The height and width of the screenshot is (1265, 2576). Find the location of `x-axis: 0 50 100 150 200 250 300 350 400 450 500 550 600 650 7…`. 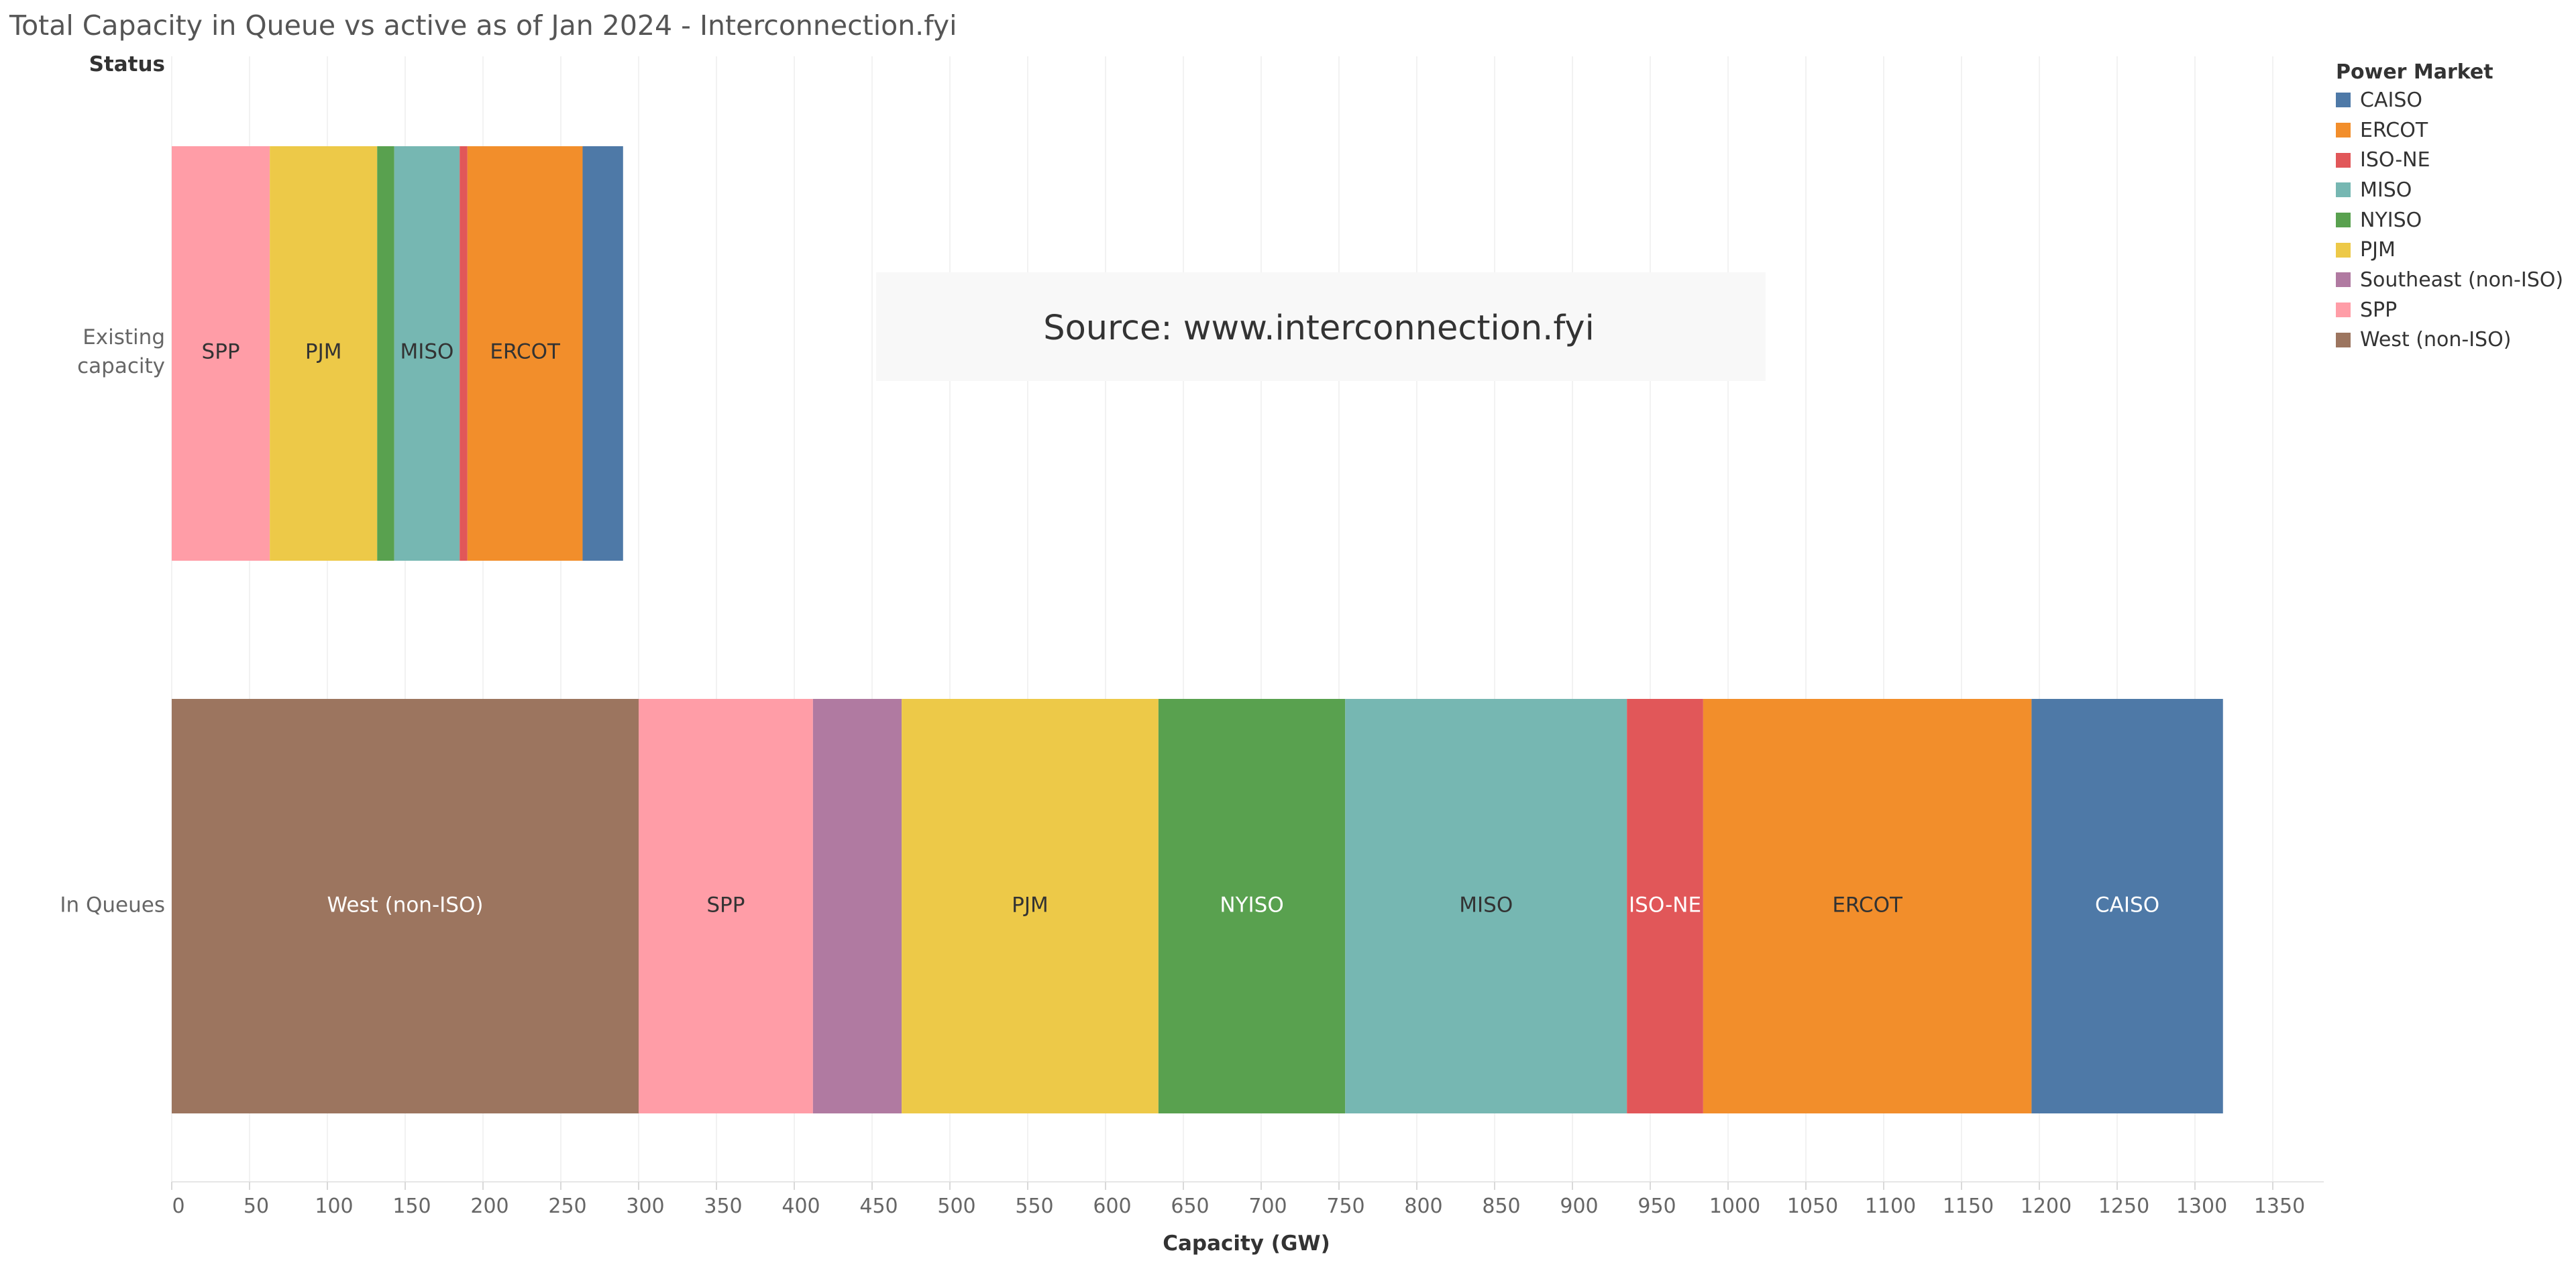

x-axis: 0 50 100 150 200 250 300 350 400 450 500 550 600 650 7… is located at coordinates (1238, 1200).